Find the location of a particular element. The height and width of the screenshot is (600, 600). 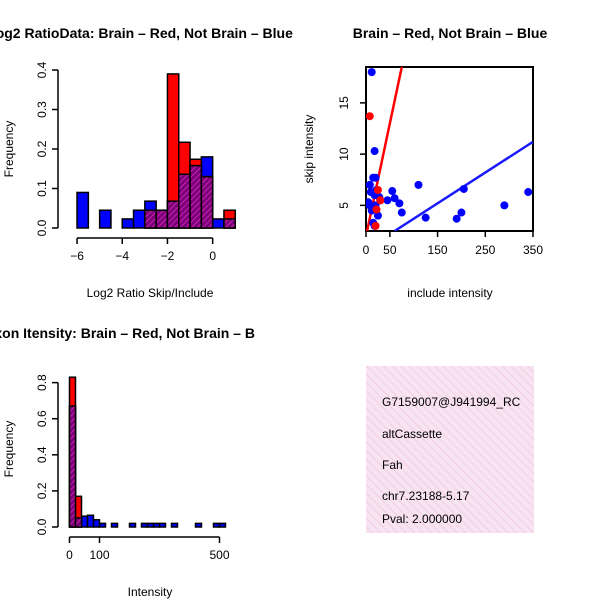

info-pval: Pval: 2.000000 is located at coordinates (422, 519).